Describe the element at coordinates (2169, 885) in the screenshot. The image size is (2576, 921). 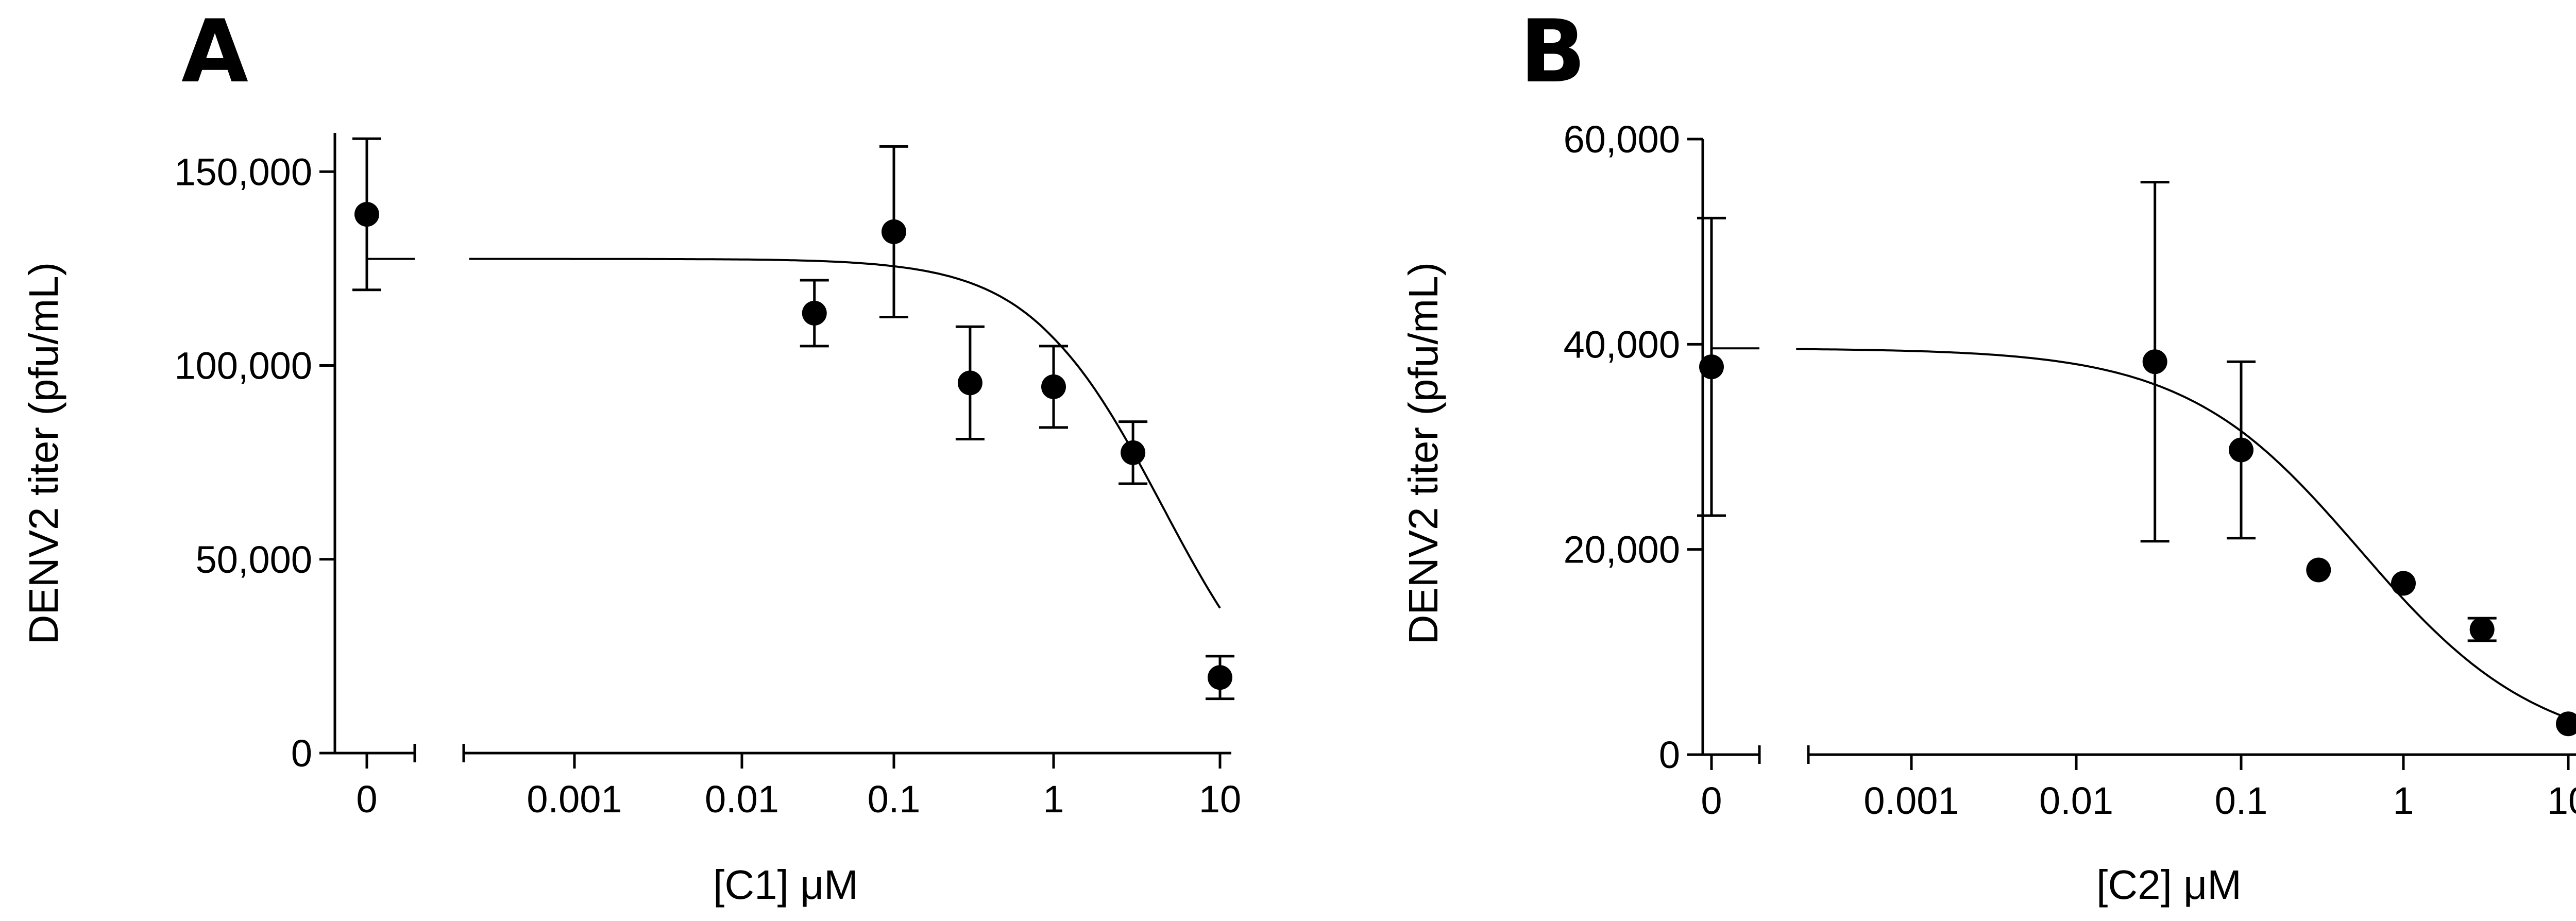
I see `x-axis-title: [C2] μM` at that location.